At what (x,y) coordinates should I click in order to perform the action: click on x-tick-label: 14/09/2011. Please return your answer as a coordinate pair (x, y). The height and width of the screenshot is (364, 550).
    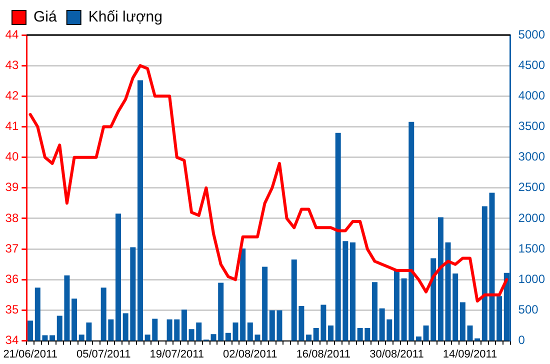
    Looking at the image, I should click on (470, 354).